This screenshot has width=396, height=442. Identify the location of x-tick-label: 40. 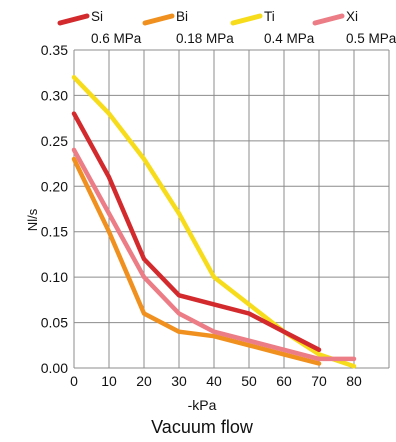
(214, 381).